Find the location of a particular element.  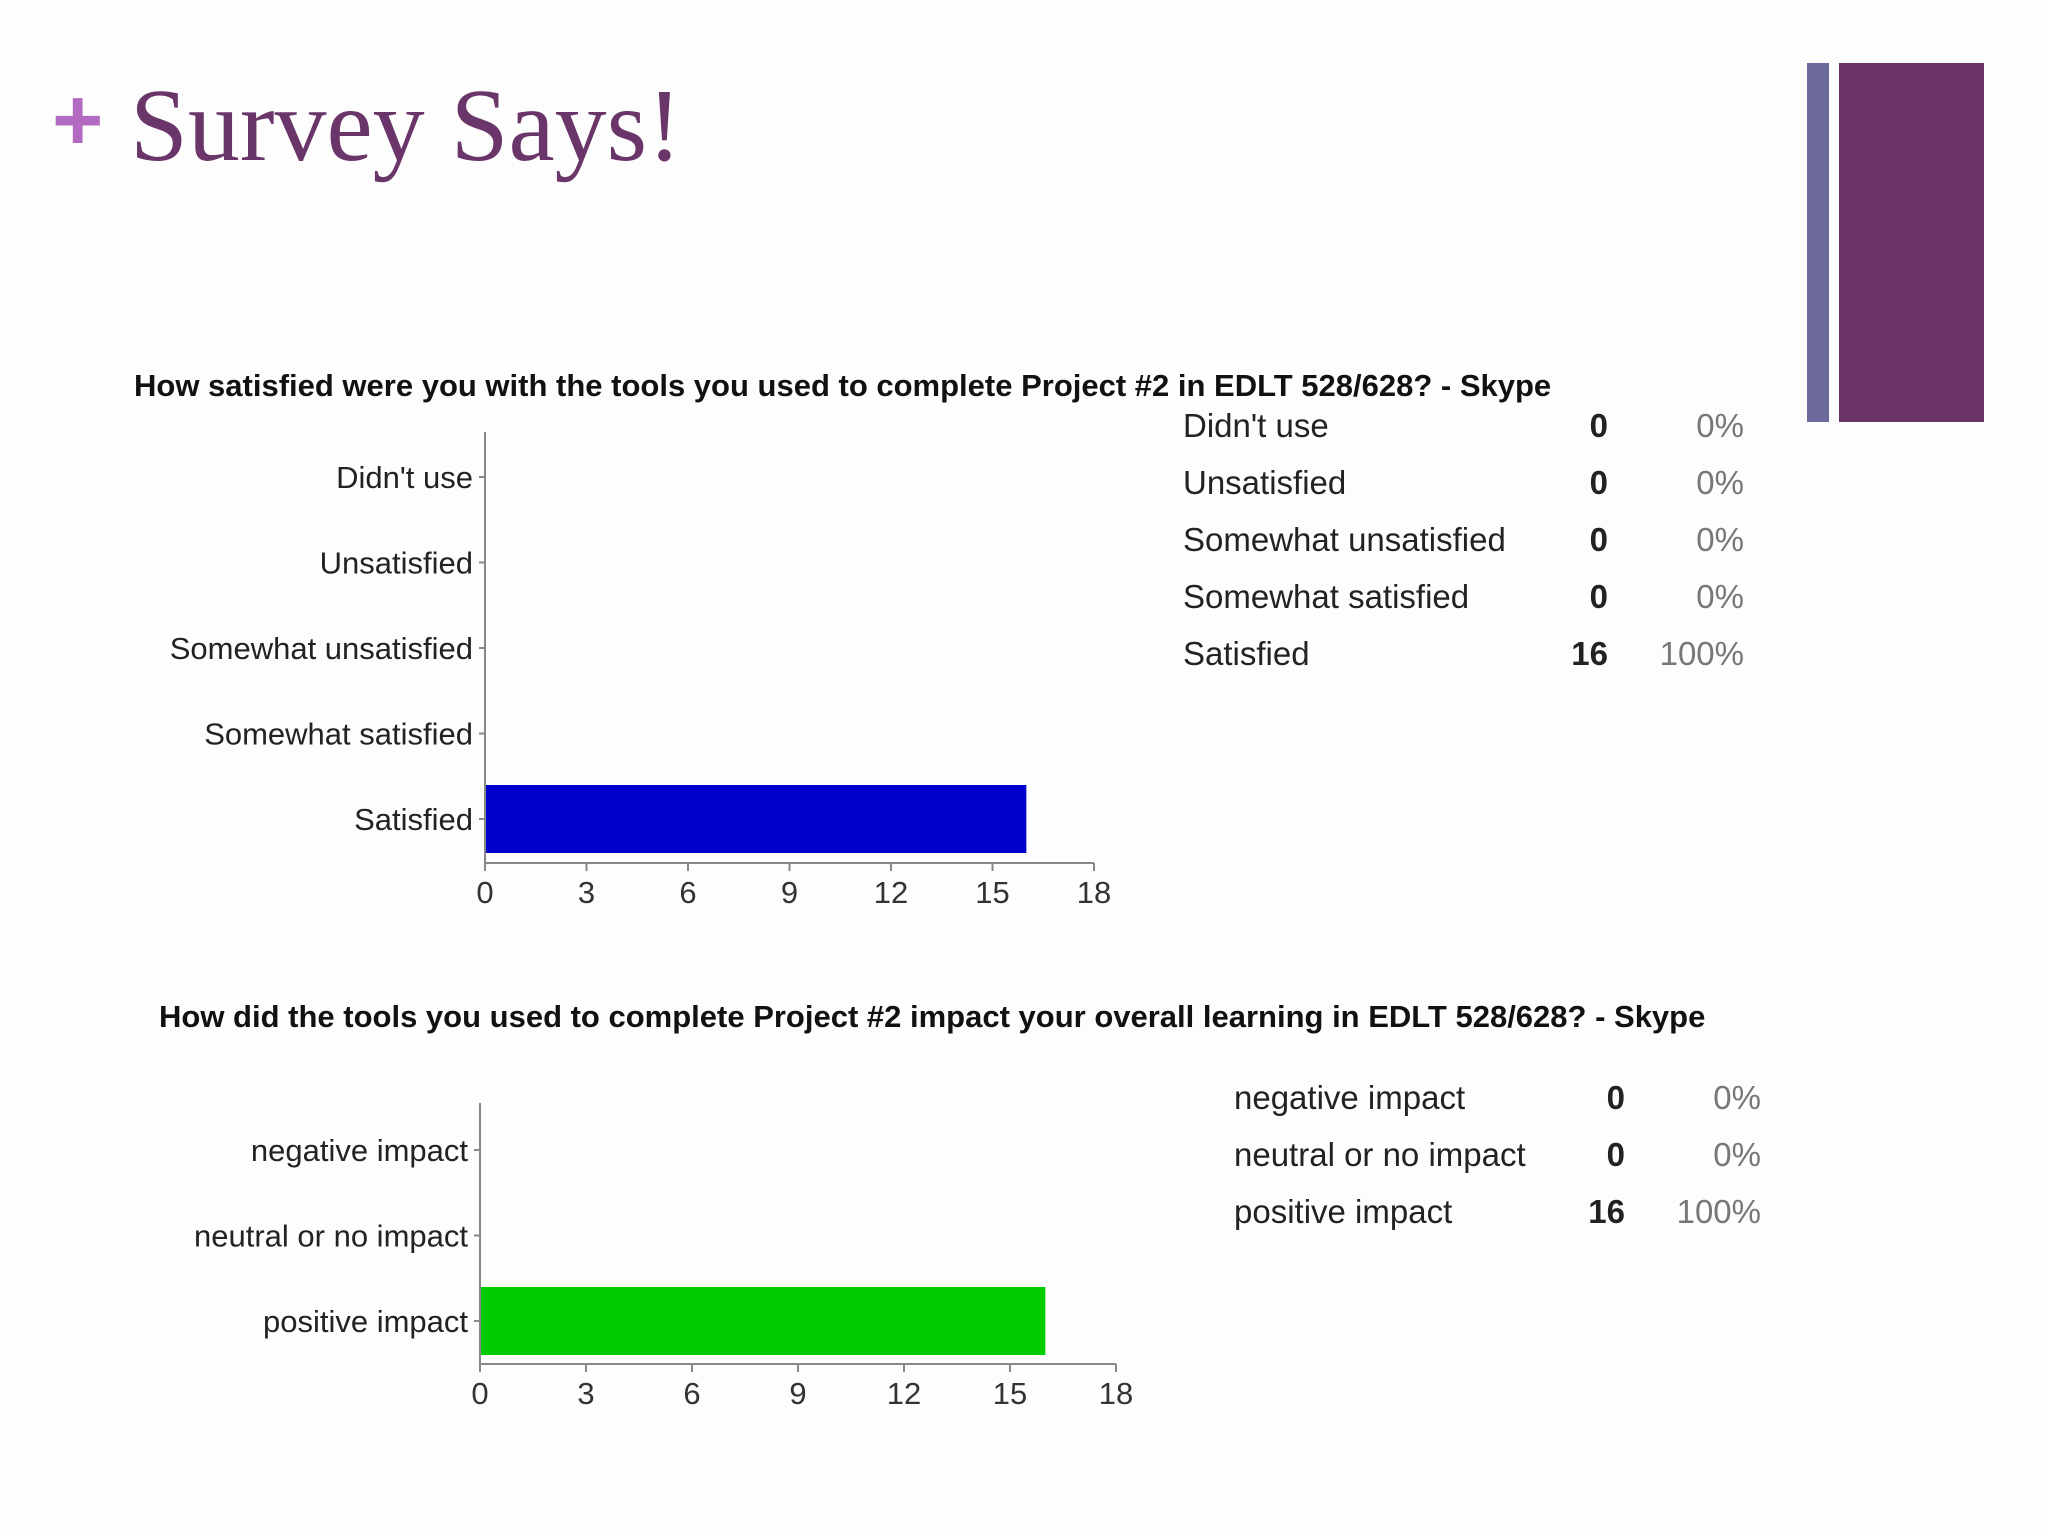

chart-2-summary-row: neutral or no impact 0 0% is located at coordinates (1502, 1155).